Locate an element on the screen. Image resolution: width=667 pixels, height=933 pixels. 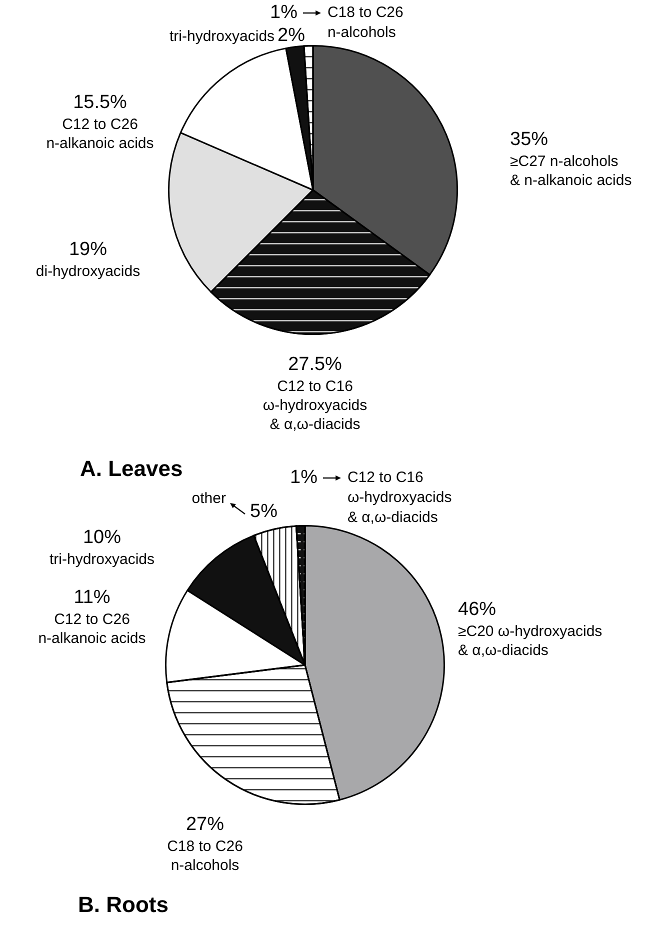
legend-label: C18 to C26 n-alcohols is located at coordinates (365, 23).